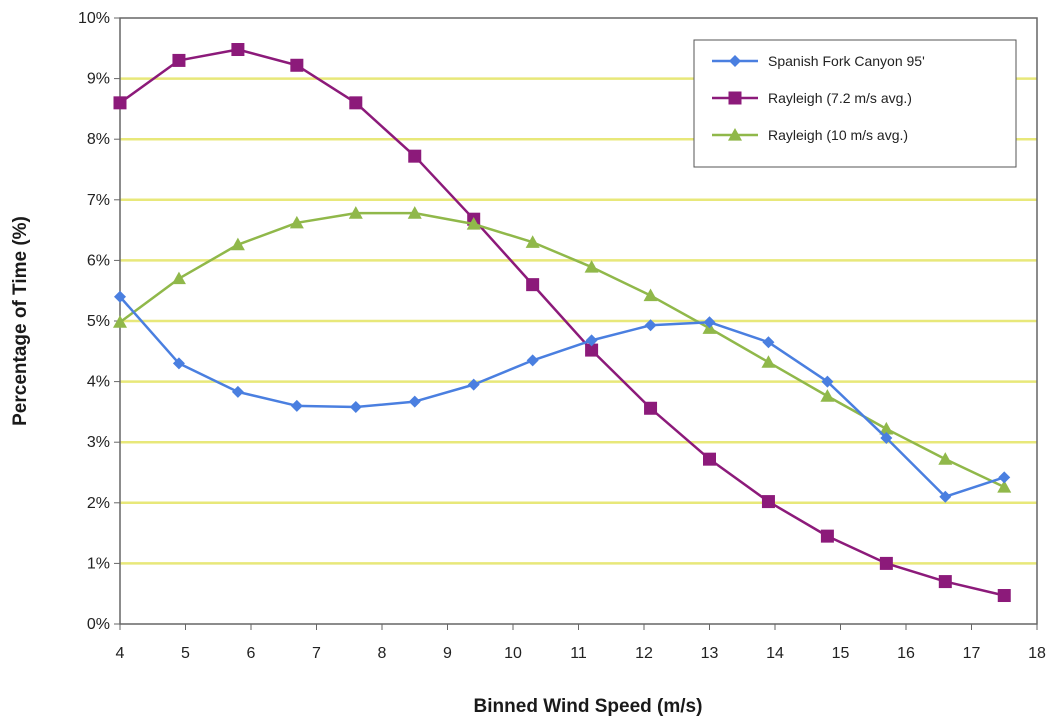  I want to click on y-tick-label: 5%, so click(98, 321).